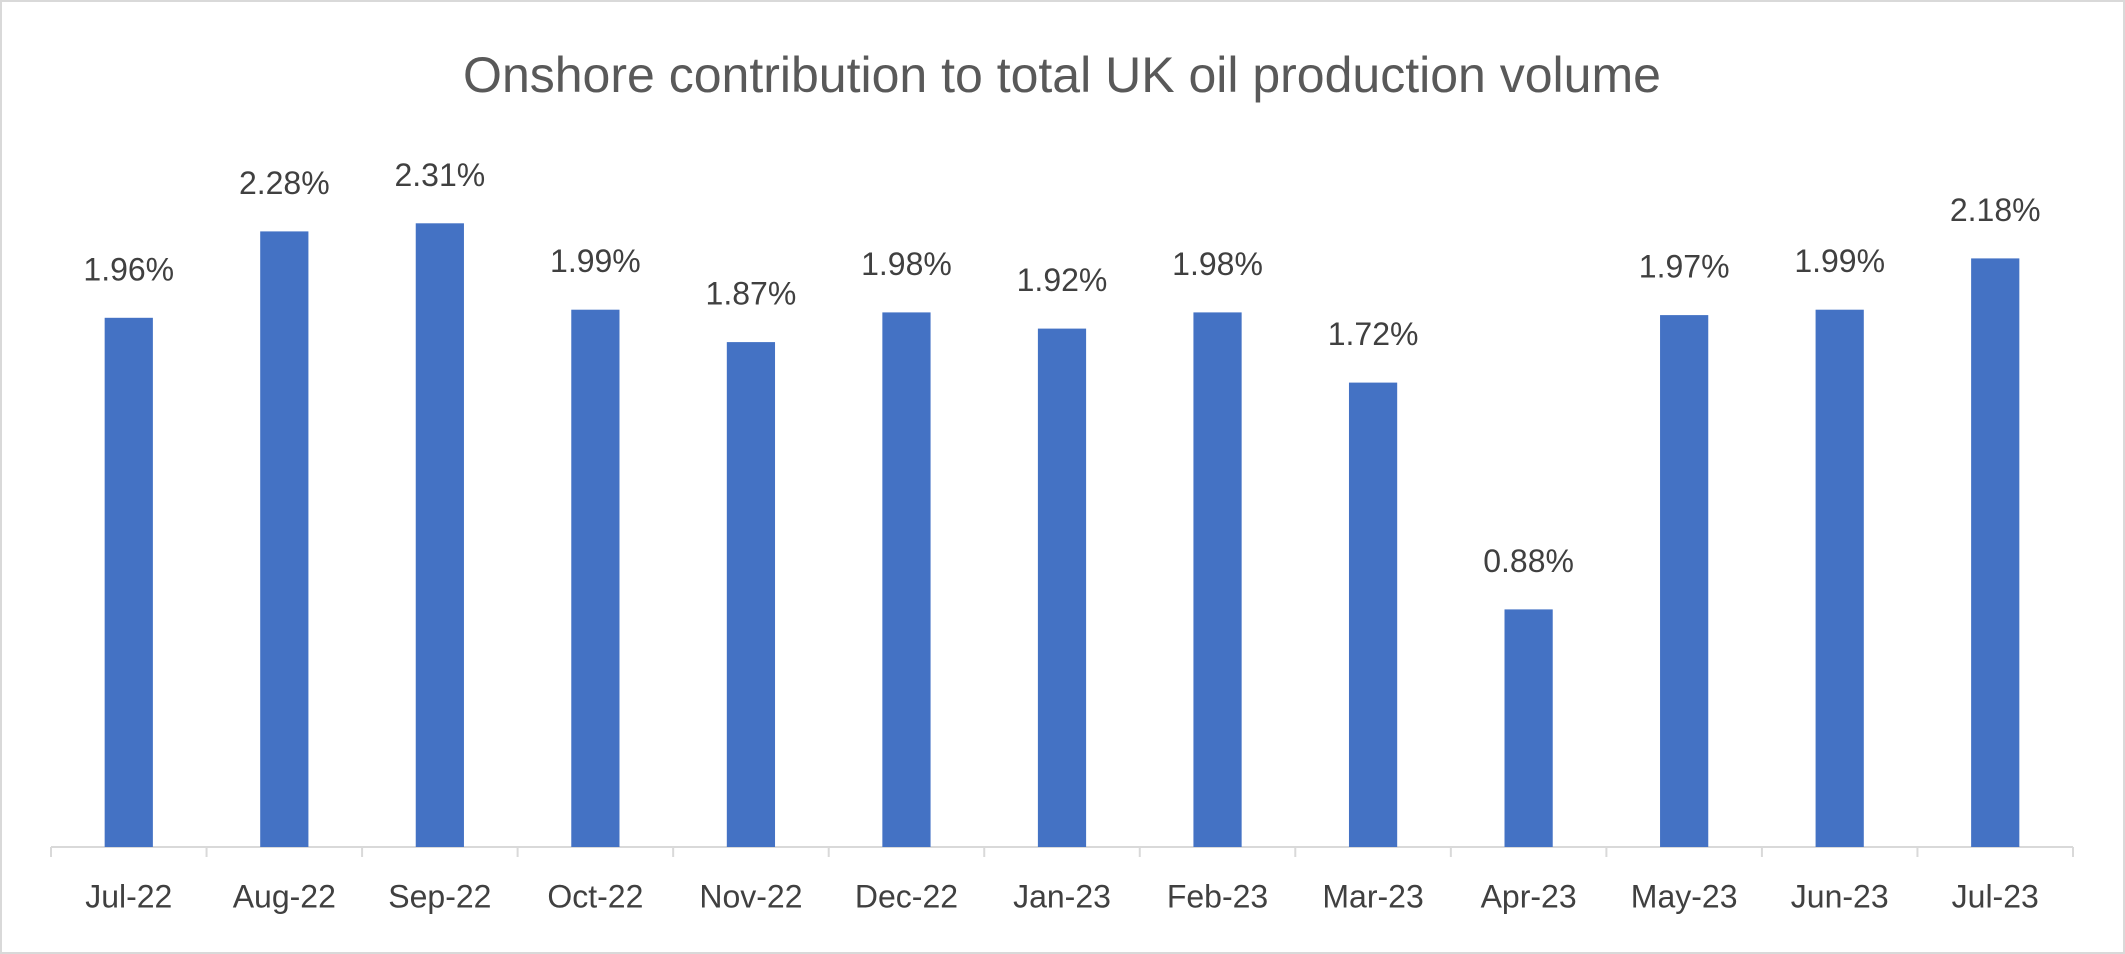 Image resolution: width=2125 pixels, height=954 pixels. I want to click on x-tick-label: Mar-23, so click(1372, 896).